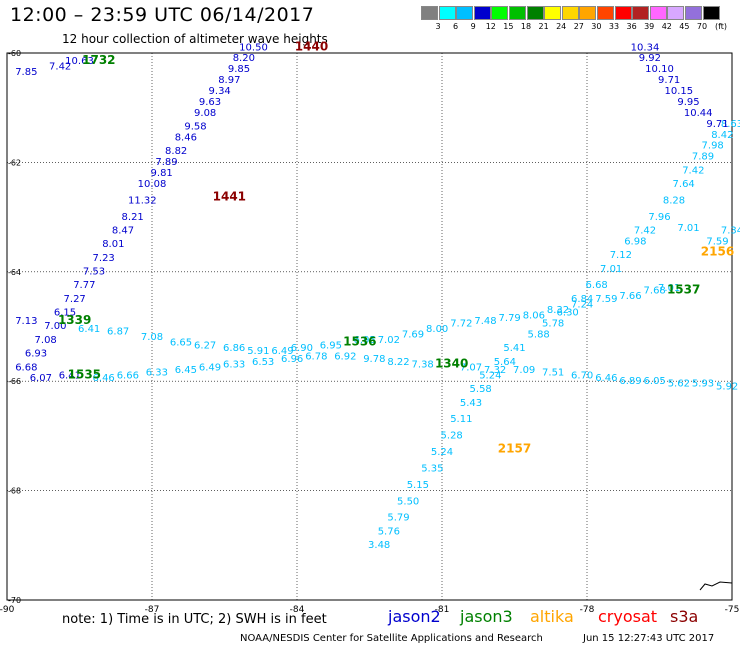 The width and height of the screenshot is (740, 650). Describe the element at coordinates (258, 351) in the screenshot. I see `wave-height-value: 5.91` at that location.